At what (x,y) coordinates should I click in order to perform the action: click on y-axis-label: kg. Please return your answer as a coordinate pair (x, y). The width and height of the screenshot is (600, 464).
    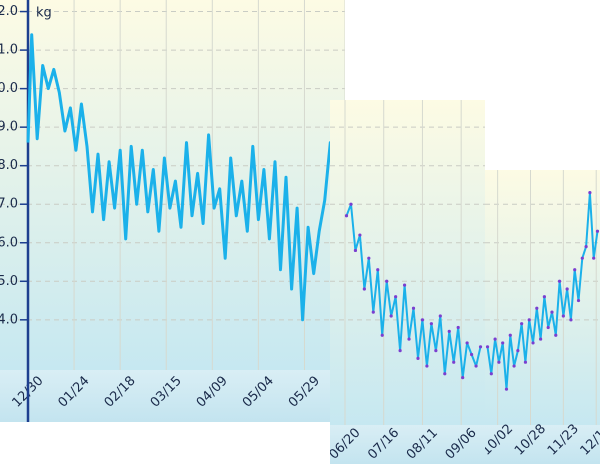
    Looking at the image, I should click on (44, 13).